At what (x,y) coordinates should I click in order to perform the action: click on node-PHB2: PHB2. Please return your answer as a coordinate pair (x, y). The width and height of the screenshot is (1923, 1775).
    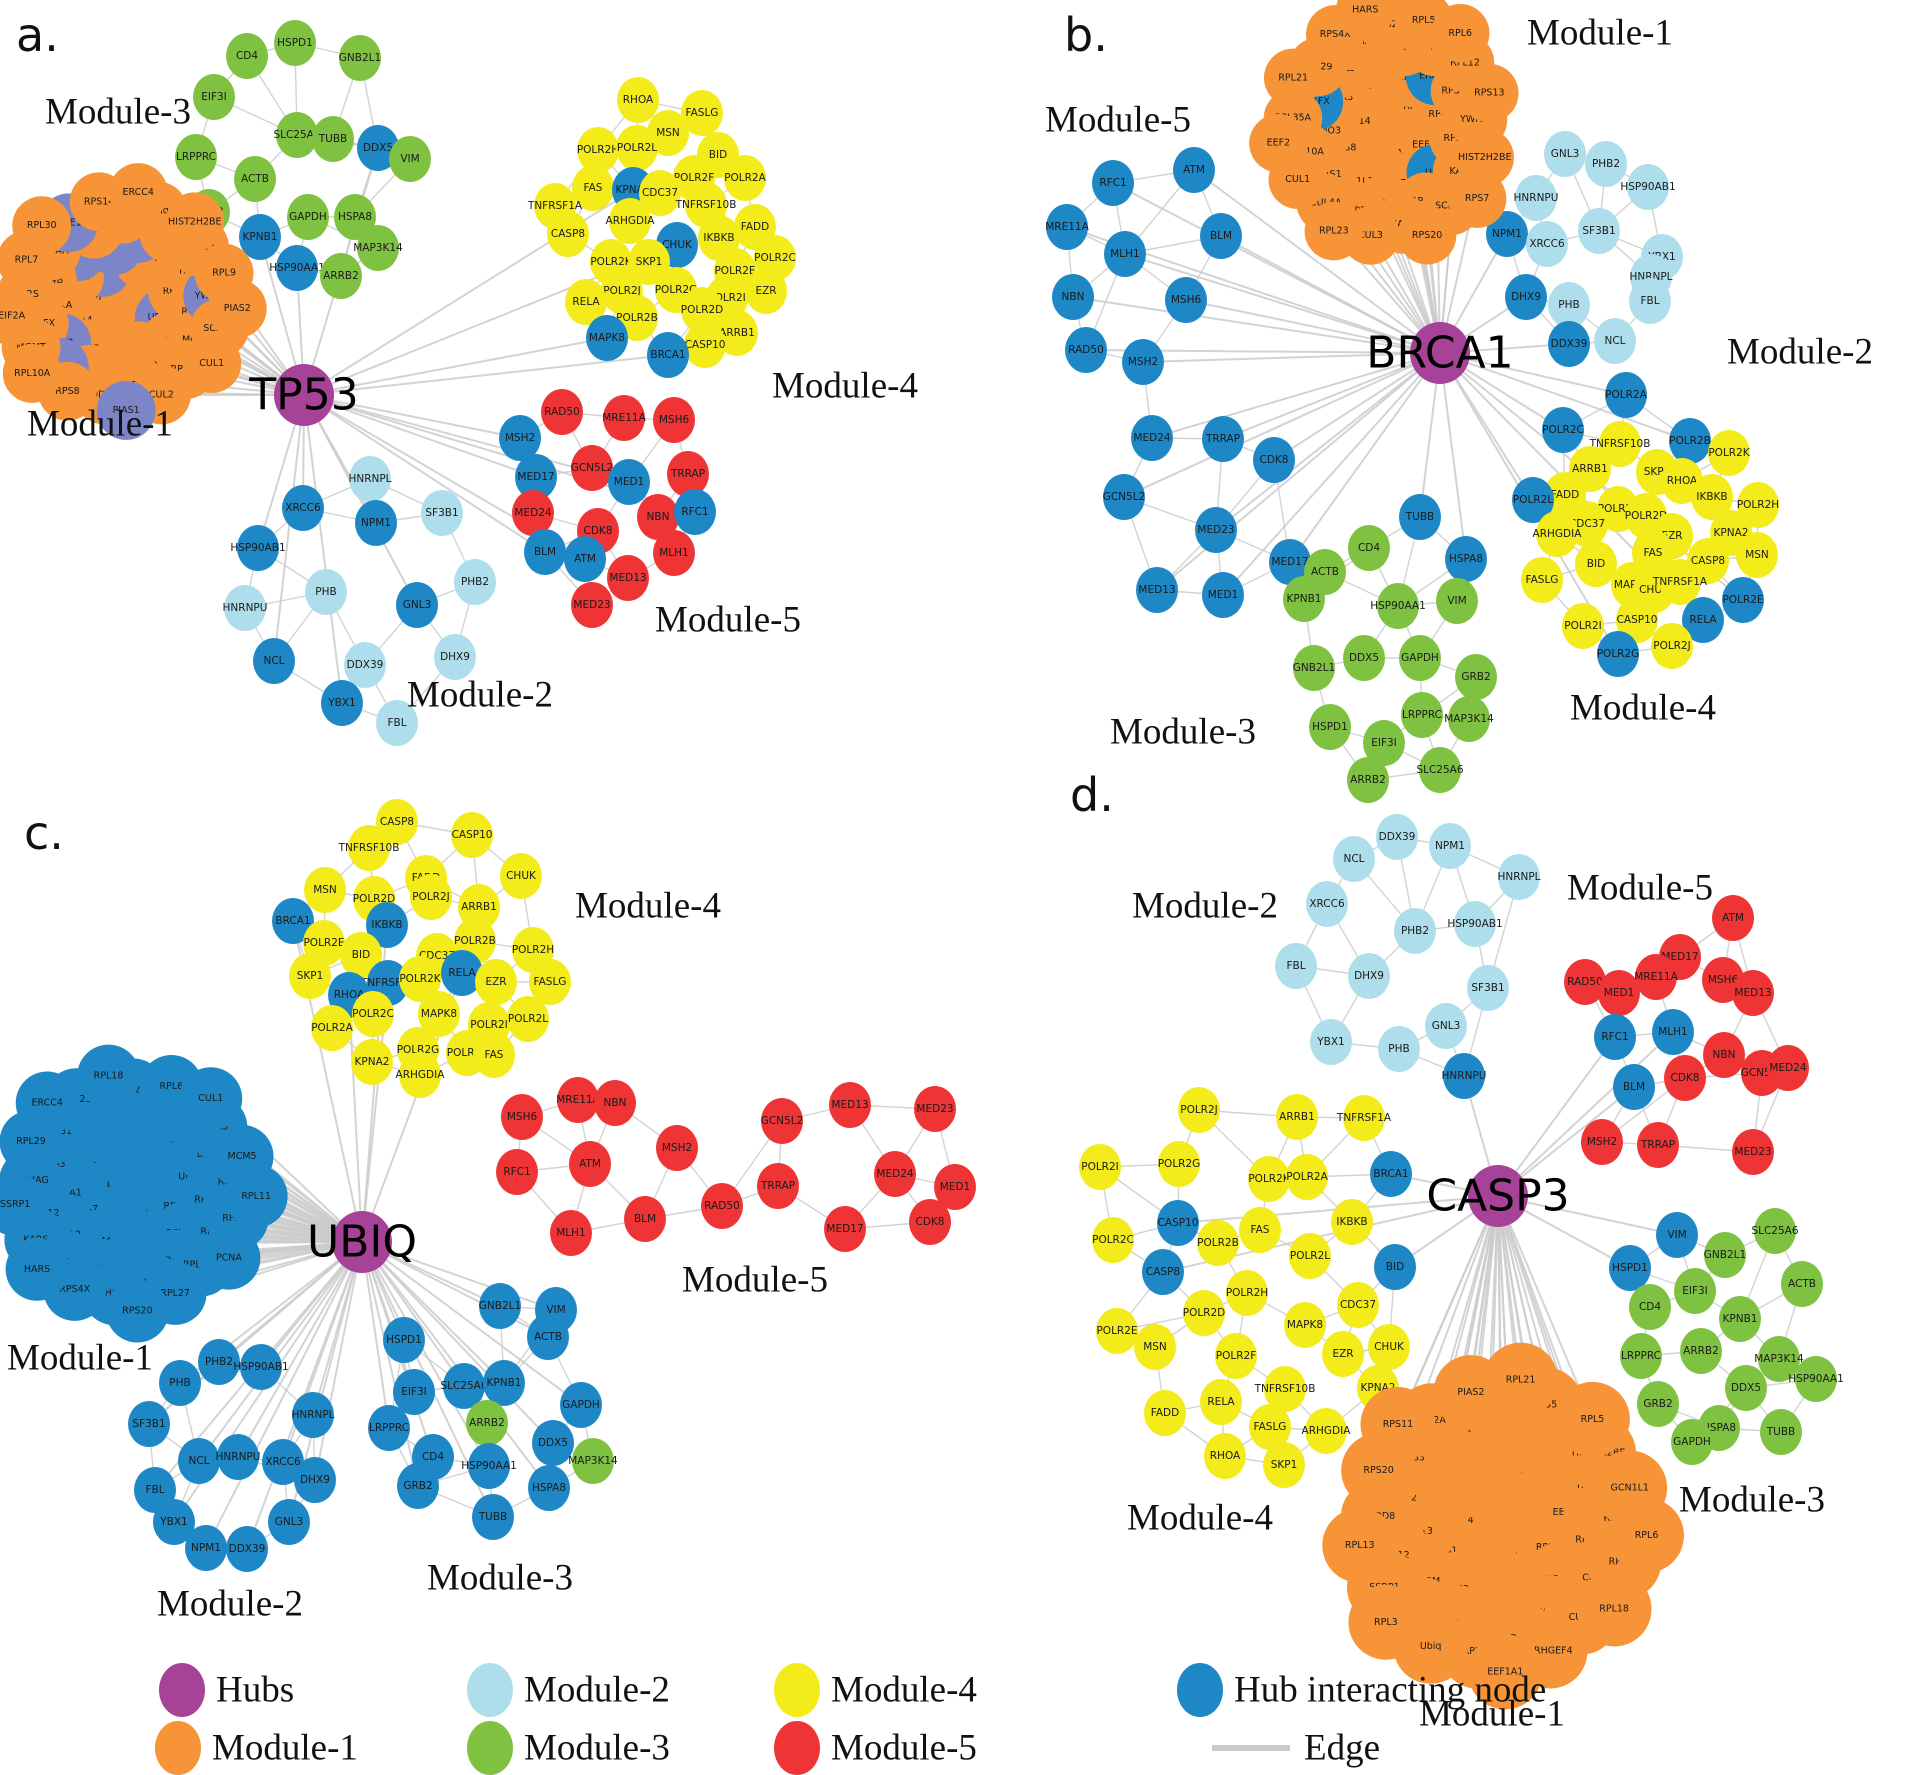
    Looking at the image, I should click on (475, 582).